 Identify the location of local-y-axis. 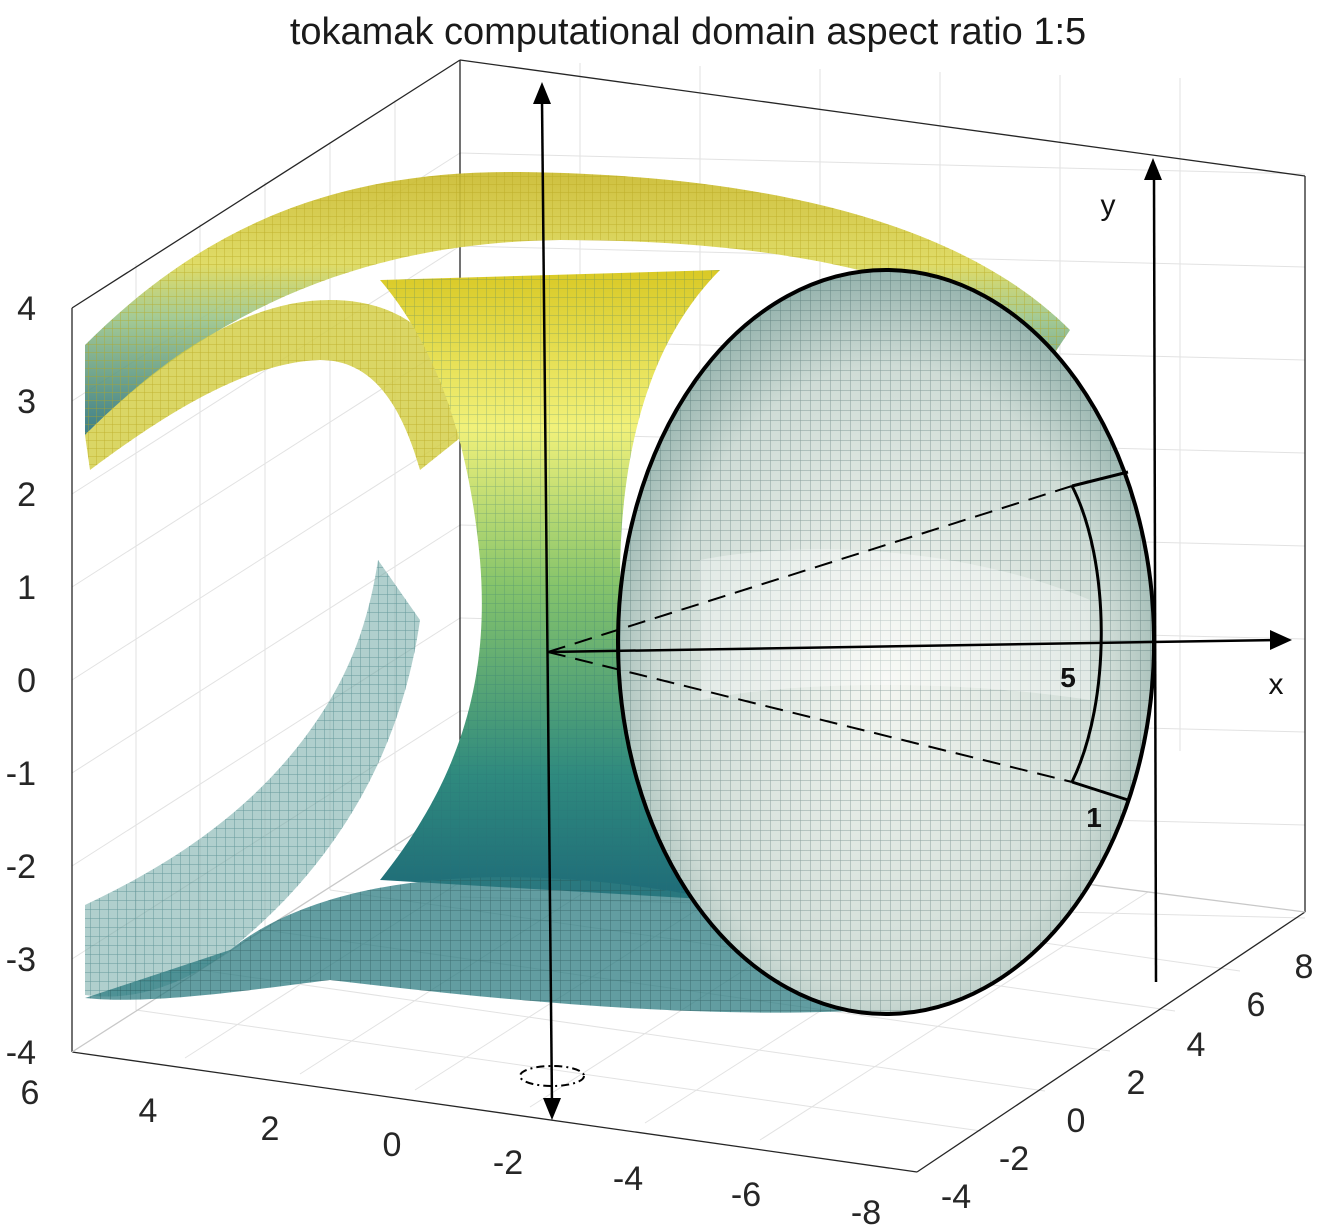
(1155, 579).